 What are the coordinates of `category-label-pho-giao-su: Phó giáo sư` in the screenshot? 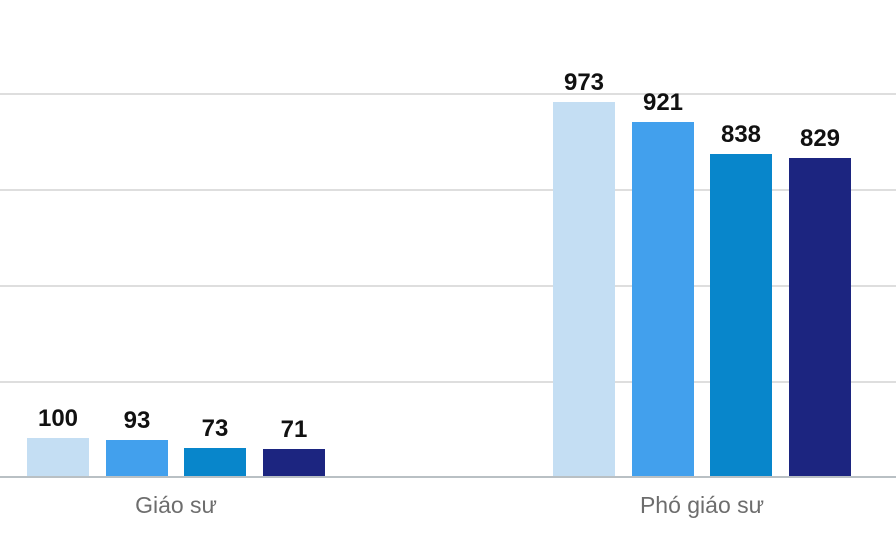 It's located at (702, 505).